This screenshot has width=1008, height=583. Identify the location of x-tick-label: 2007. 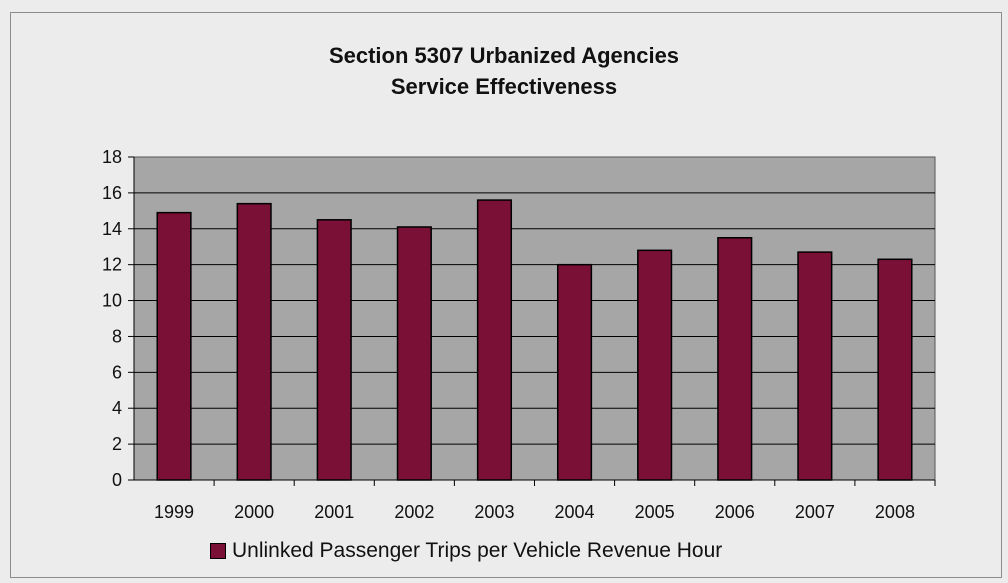
(815, 512).